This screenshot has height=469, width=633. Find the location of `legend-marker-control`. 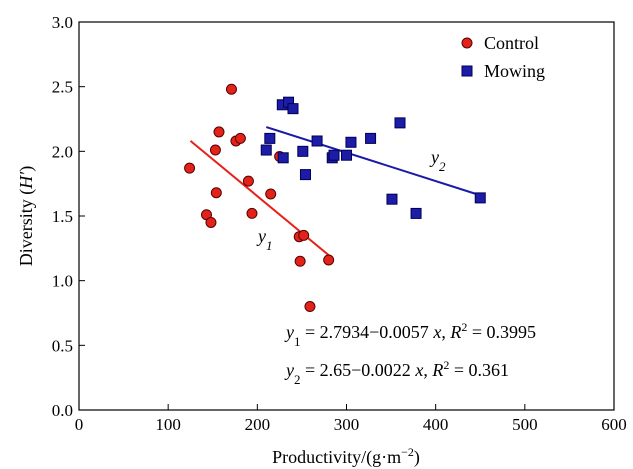

legend-marker-control is located at coordinates (467, 43).